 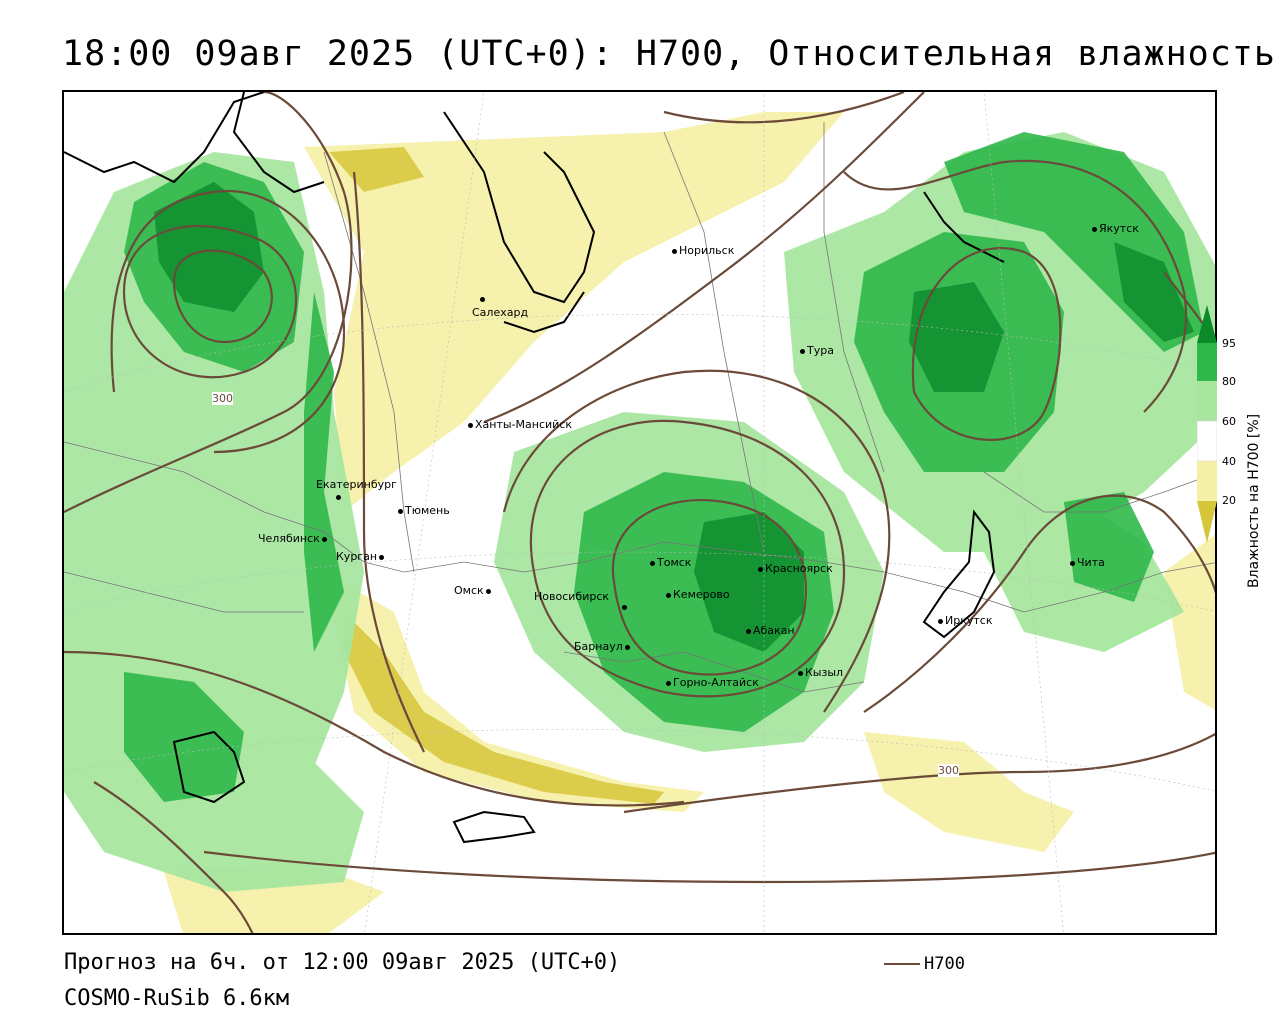 I want to click on colorbar-top-triangle, so click(x=1207, y=324).